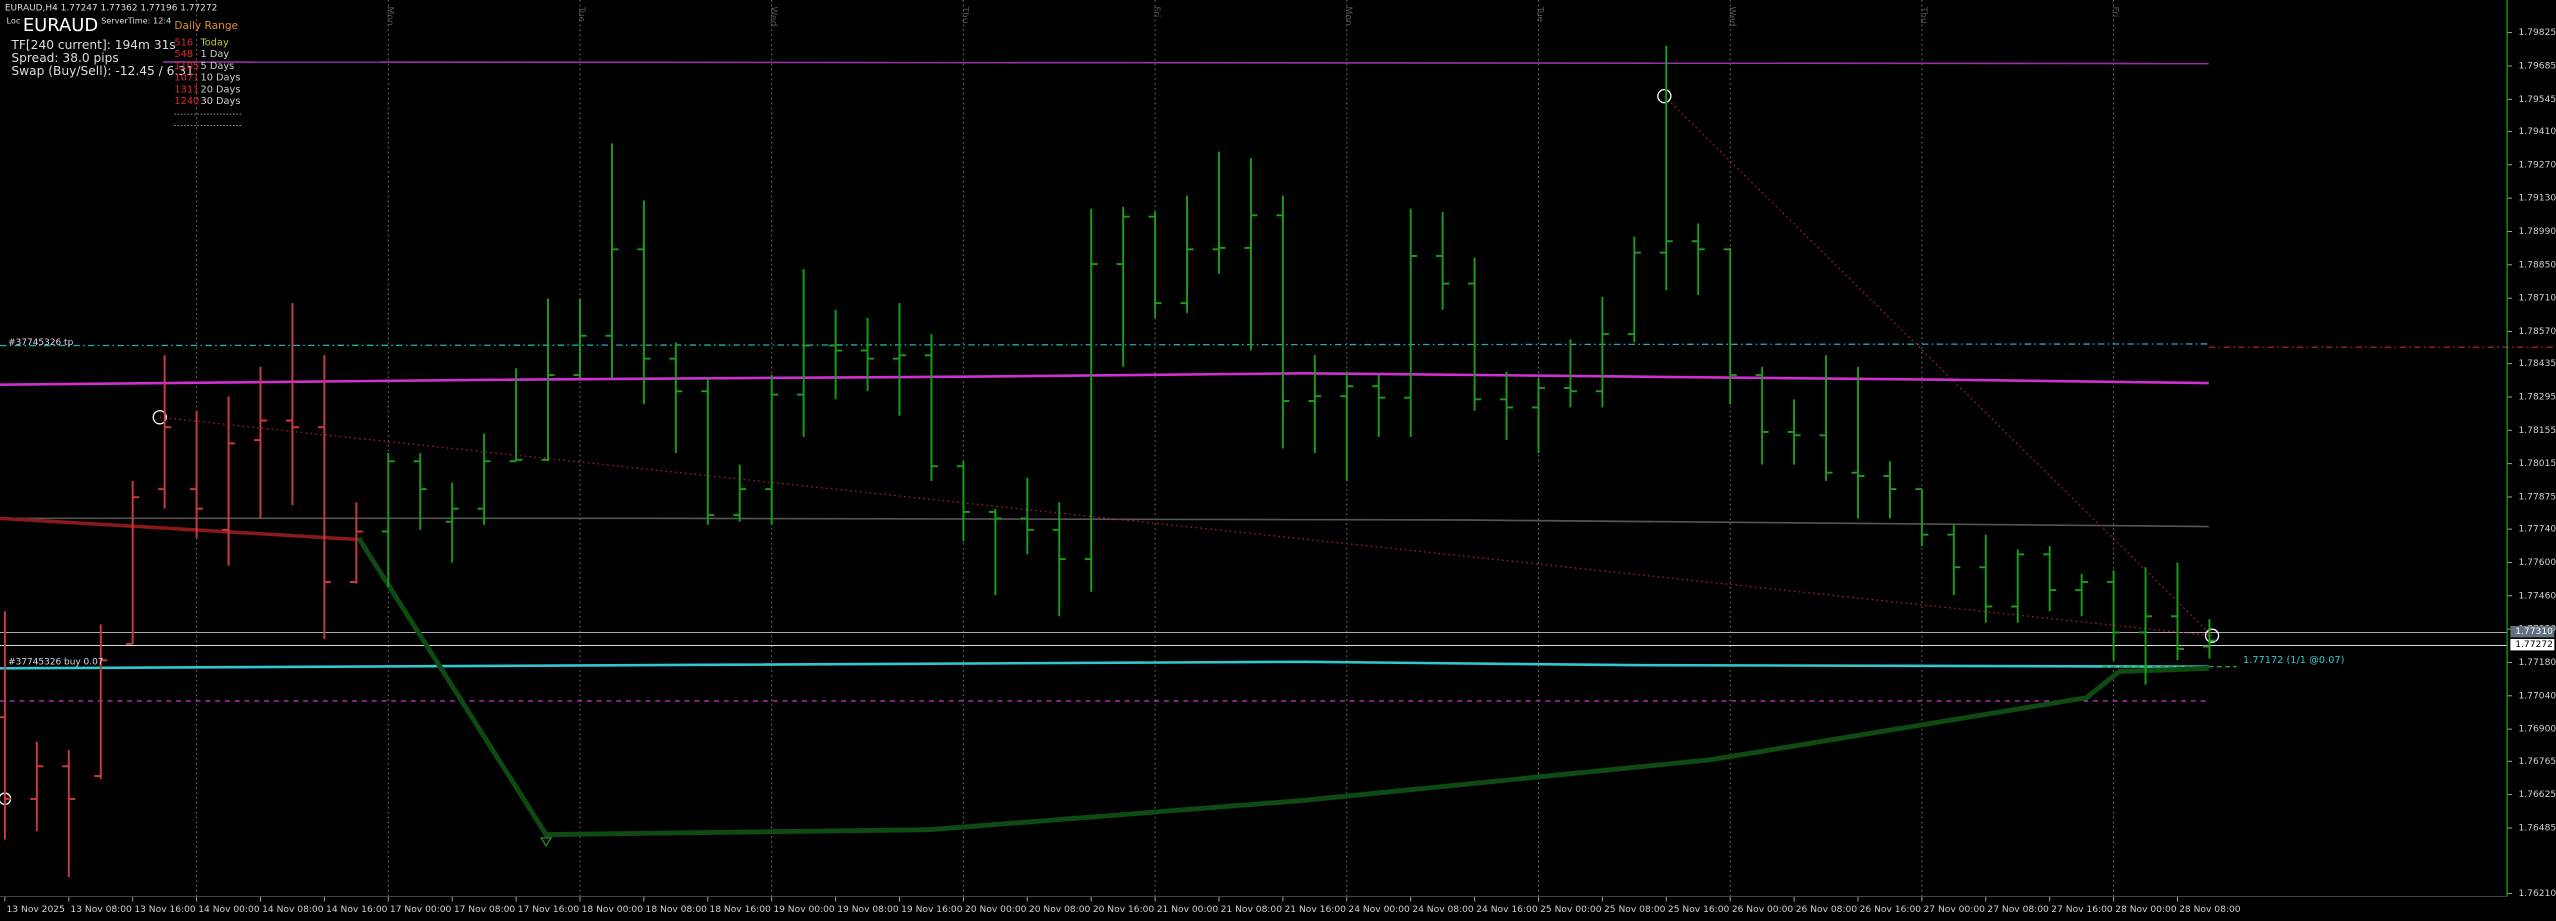  Describe the element at coordinates (1124, 910) in the screenshot. I see `x-tick-label: 20 Nov 16:00` at that location.